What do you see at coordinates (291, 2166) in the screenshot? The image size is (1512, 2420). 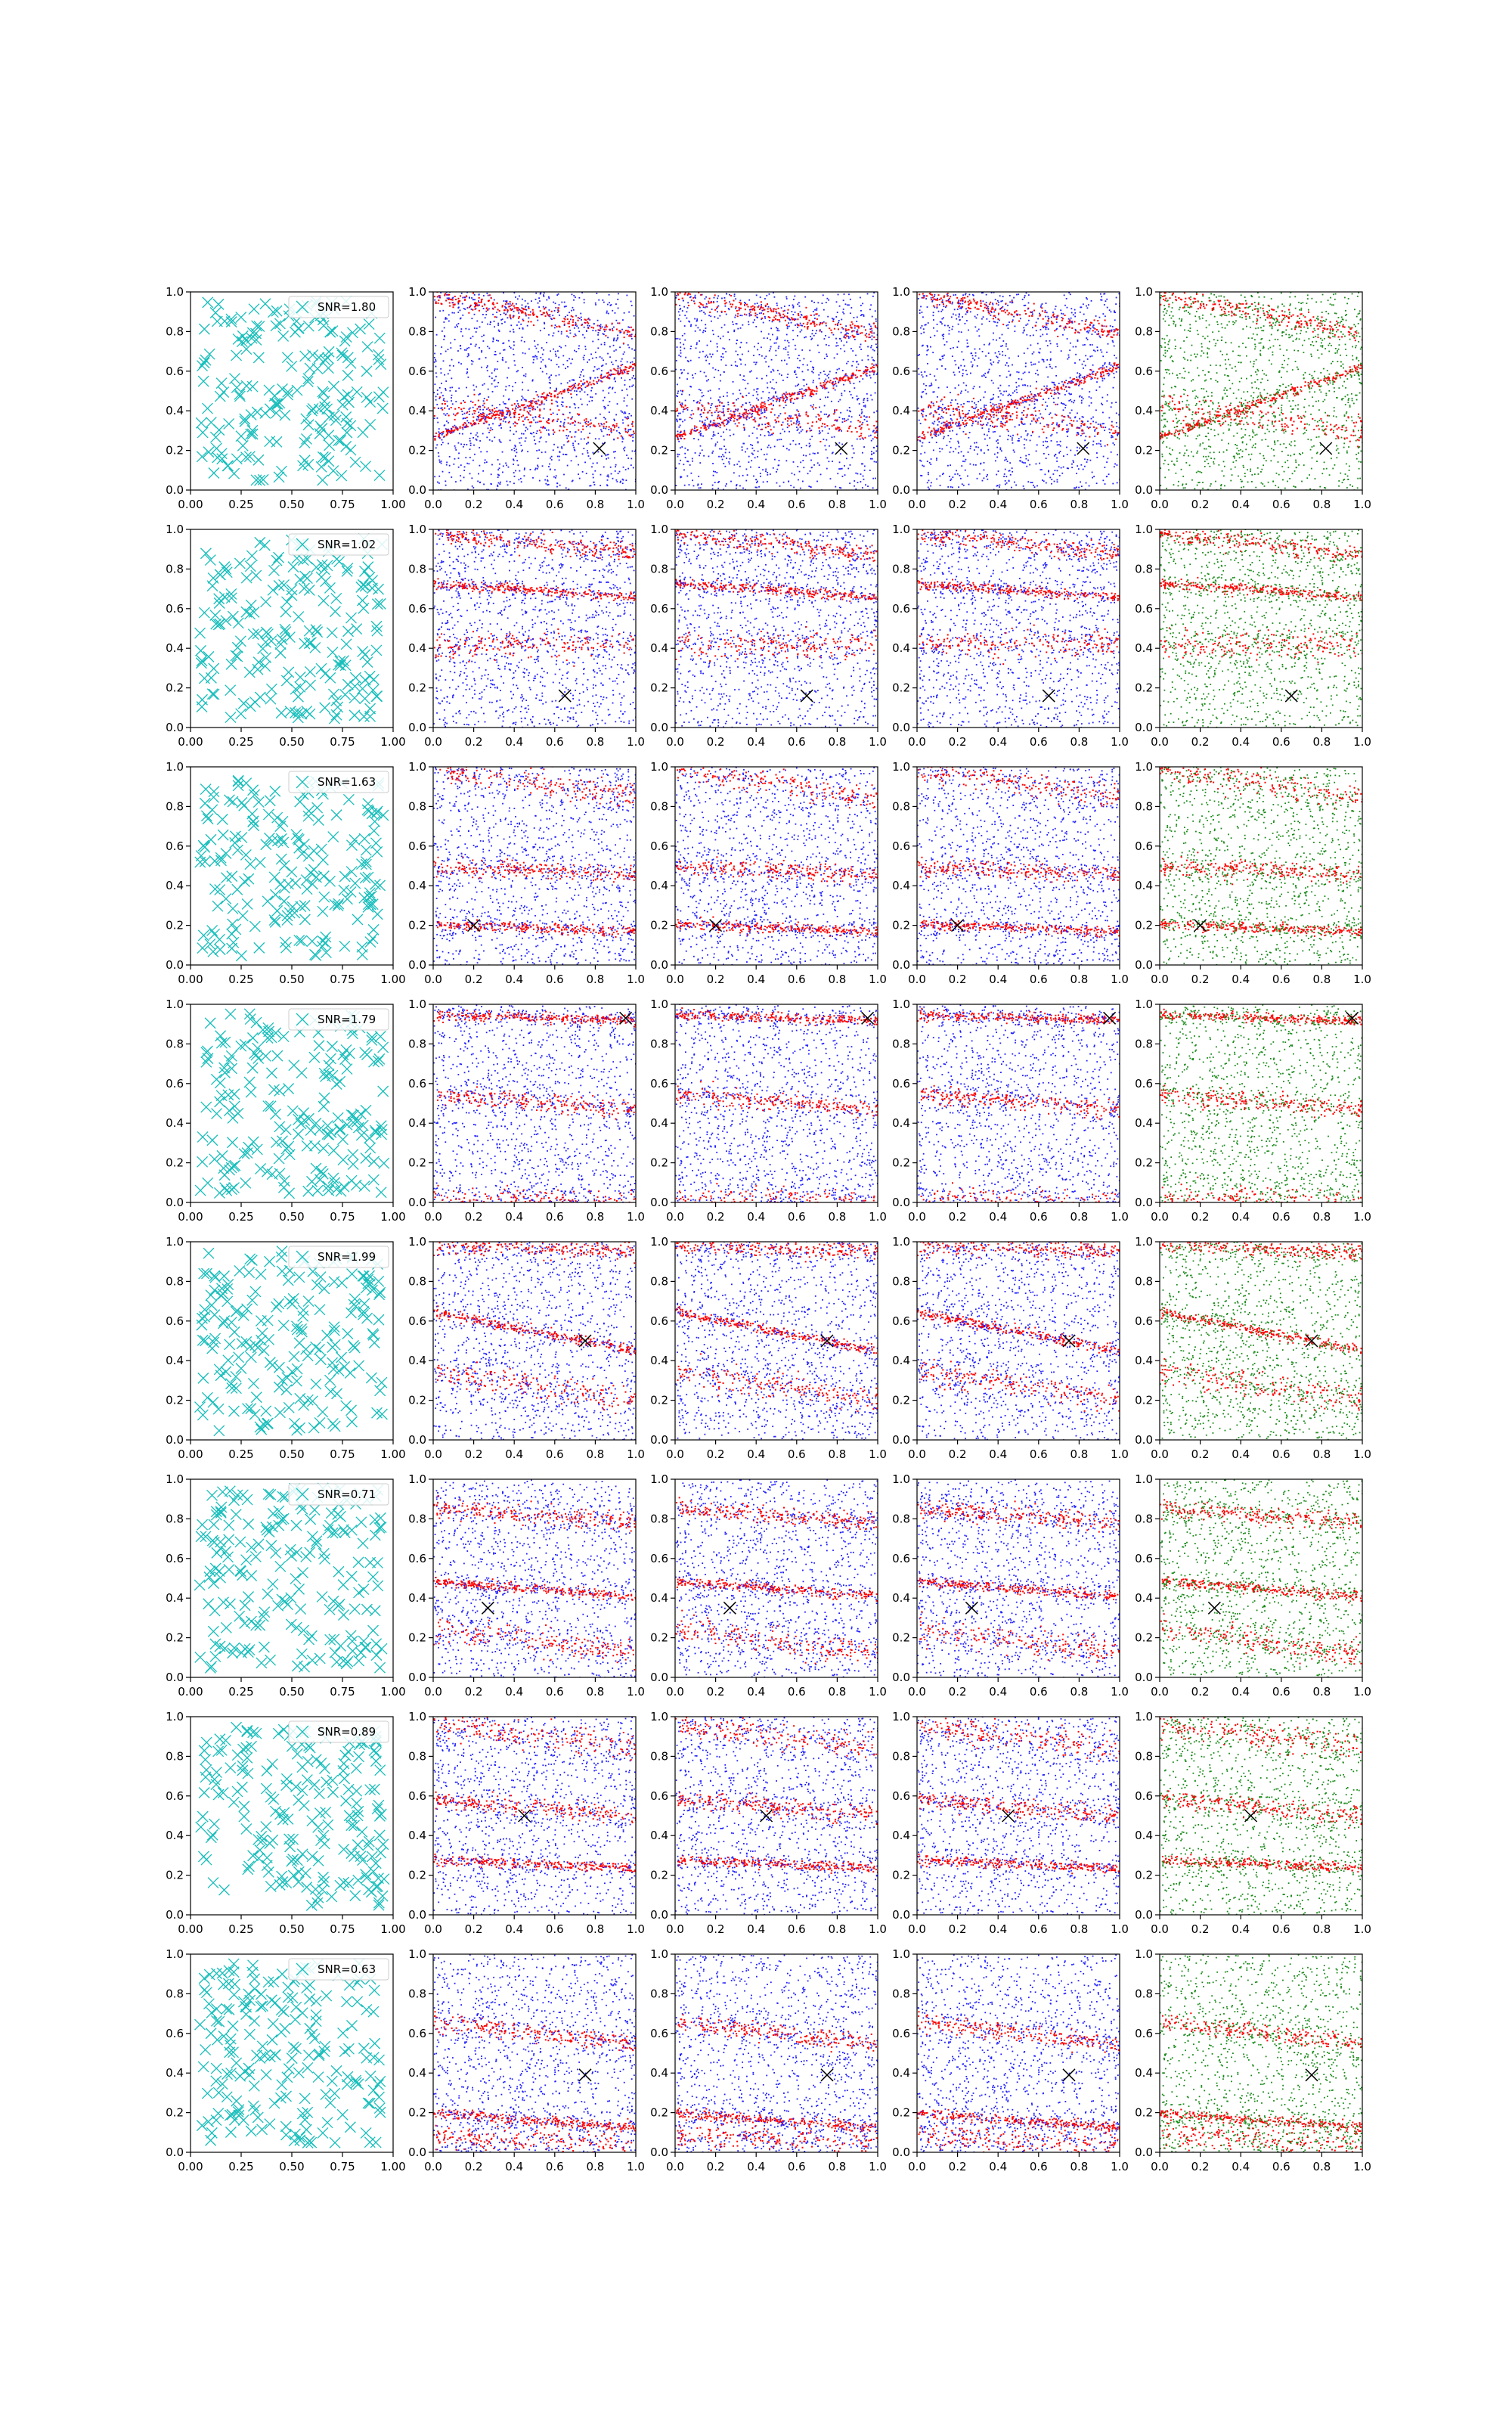 I see `x-tick-label: 0.50` at bounding box center [291, 2166].